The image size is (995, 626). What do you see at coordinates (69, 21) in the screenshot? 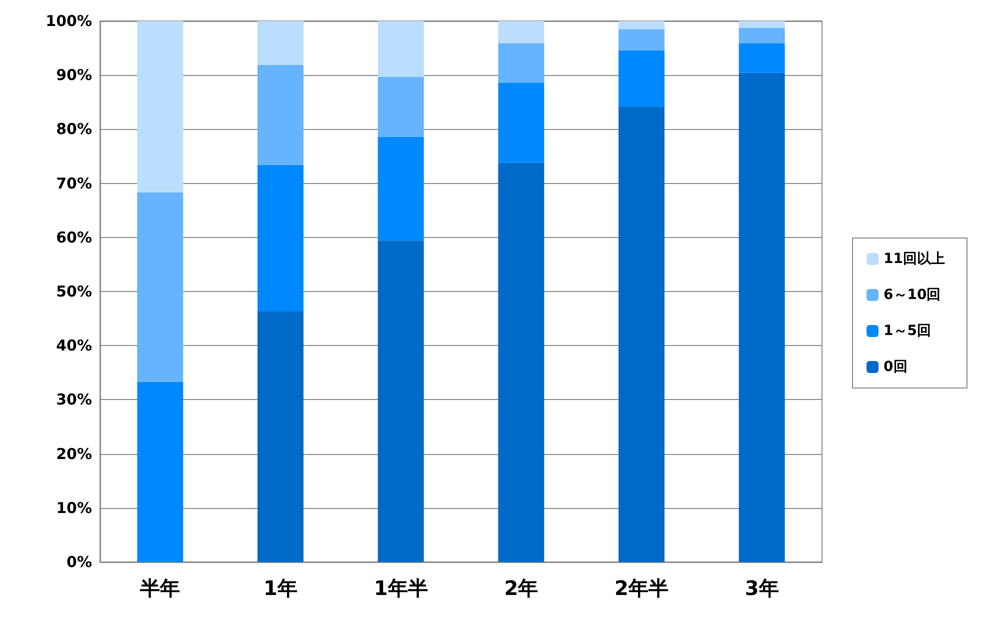
I see `y-tick-label: 100%` at bounding box center [69, 21].